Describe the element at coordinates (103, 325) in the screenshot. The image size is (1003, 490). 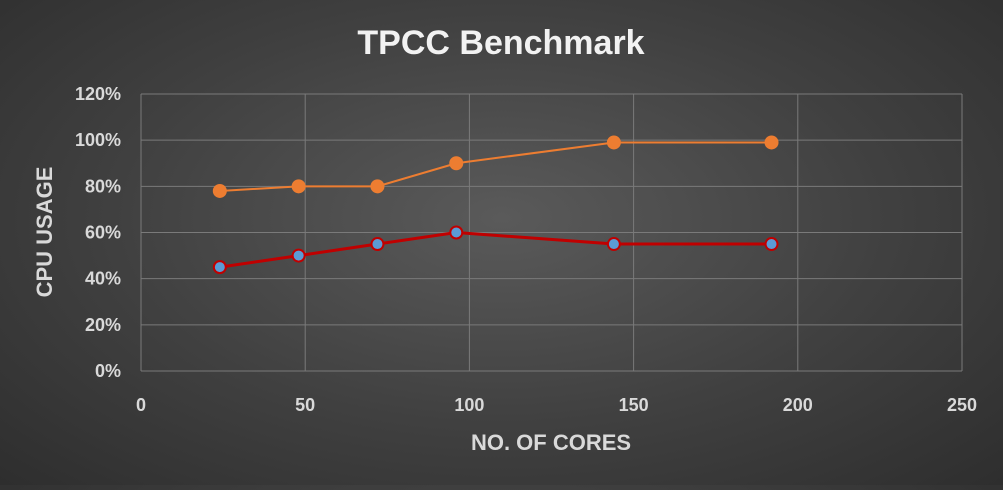
I see `y-tick-label: 20%` at that location.